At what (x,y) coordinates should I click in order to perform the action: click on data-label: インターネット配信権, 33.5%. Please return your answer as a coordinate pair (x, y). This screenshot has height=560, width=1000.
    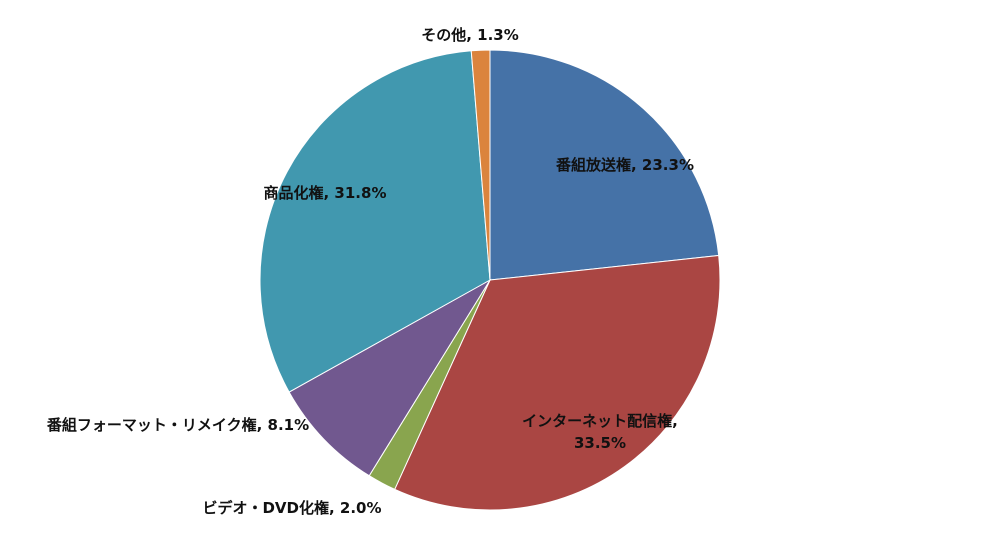
    Looking at the image, I should click on (600, 432).